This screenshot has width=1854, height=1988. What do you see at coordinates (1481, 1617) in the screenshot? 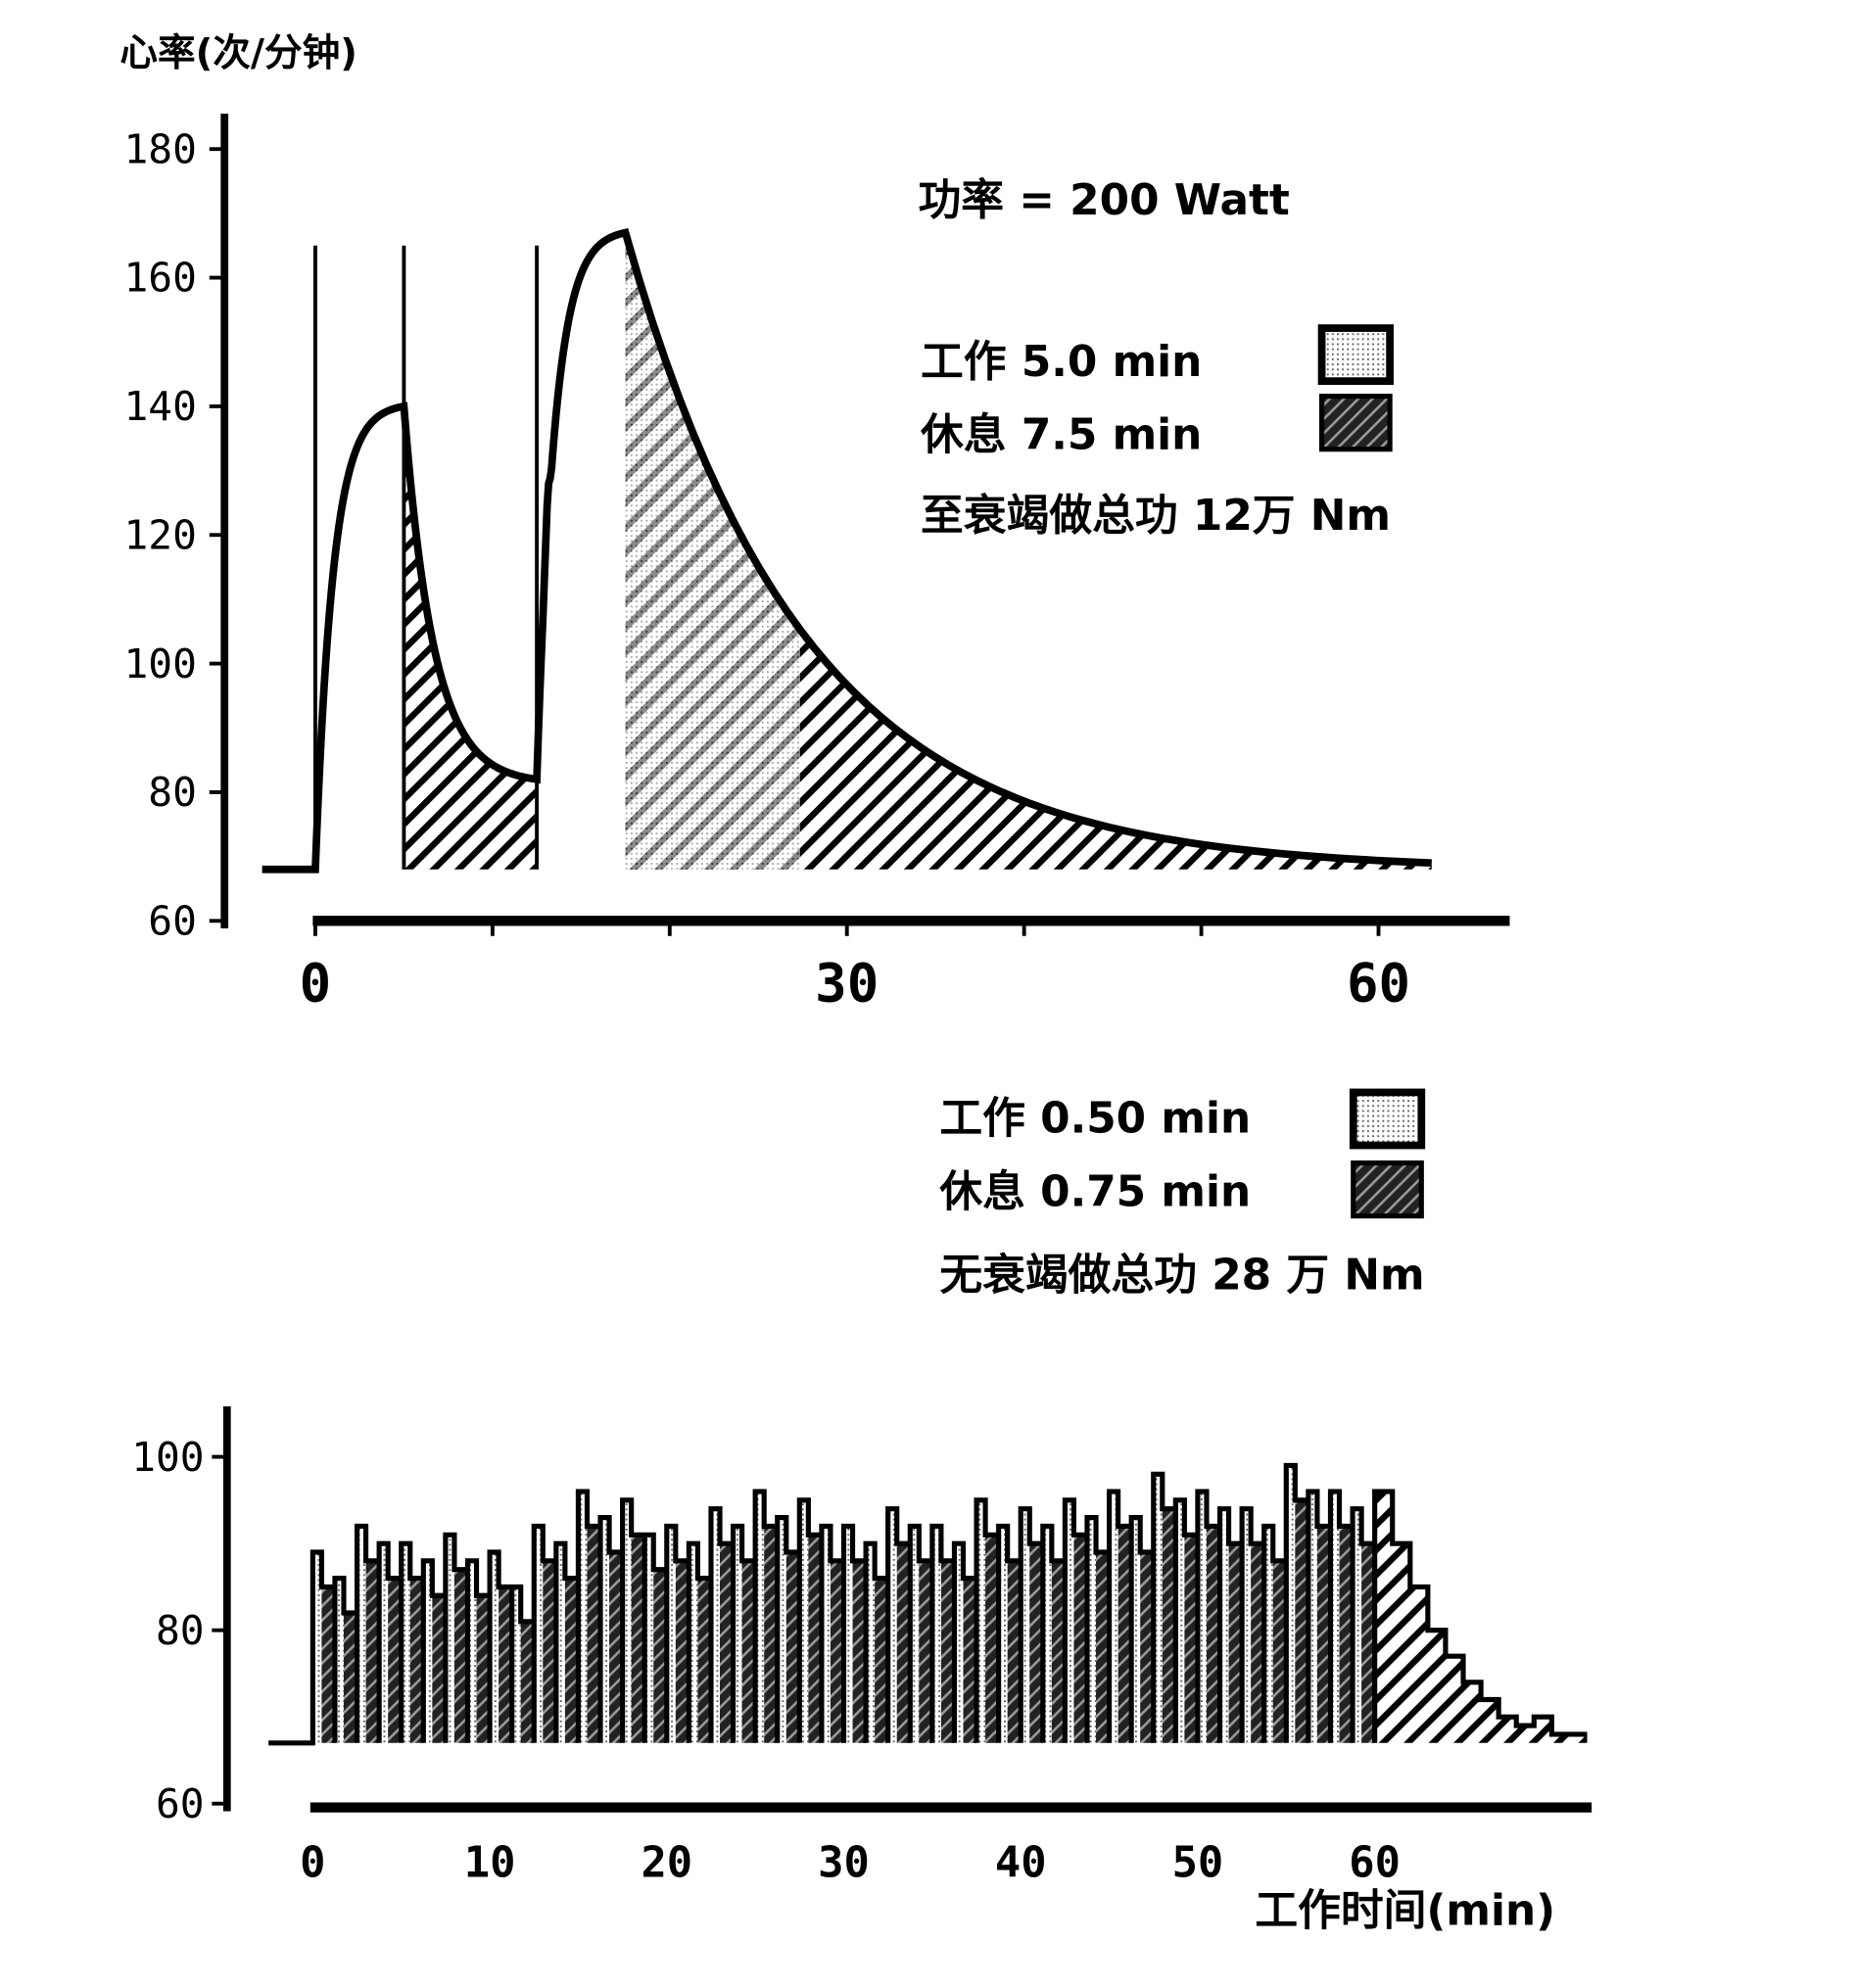
I see `bottom-recovery-area` at bounding box center [1481, 1617].